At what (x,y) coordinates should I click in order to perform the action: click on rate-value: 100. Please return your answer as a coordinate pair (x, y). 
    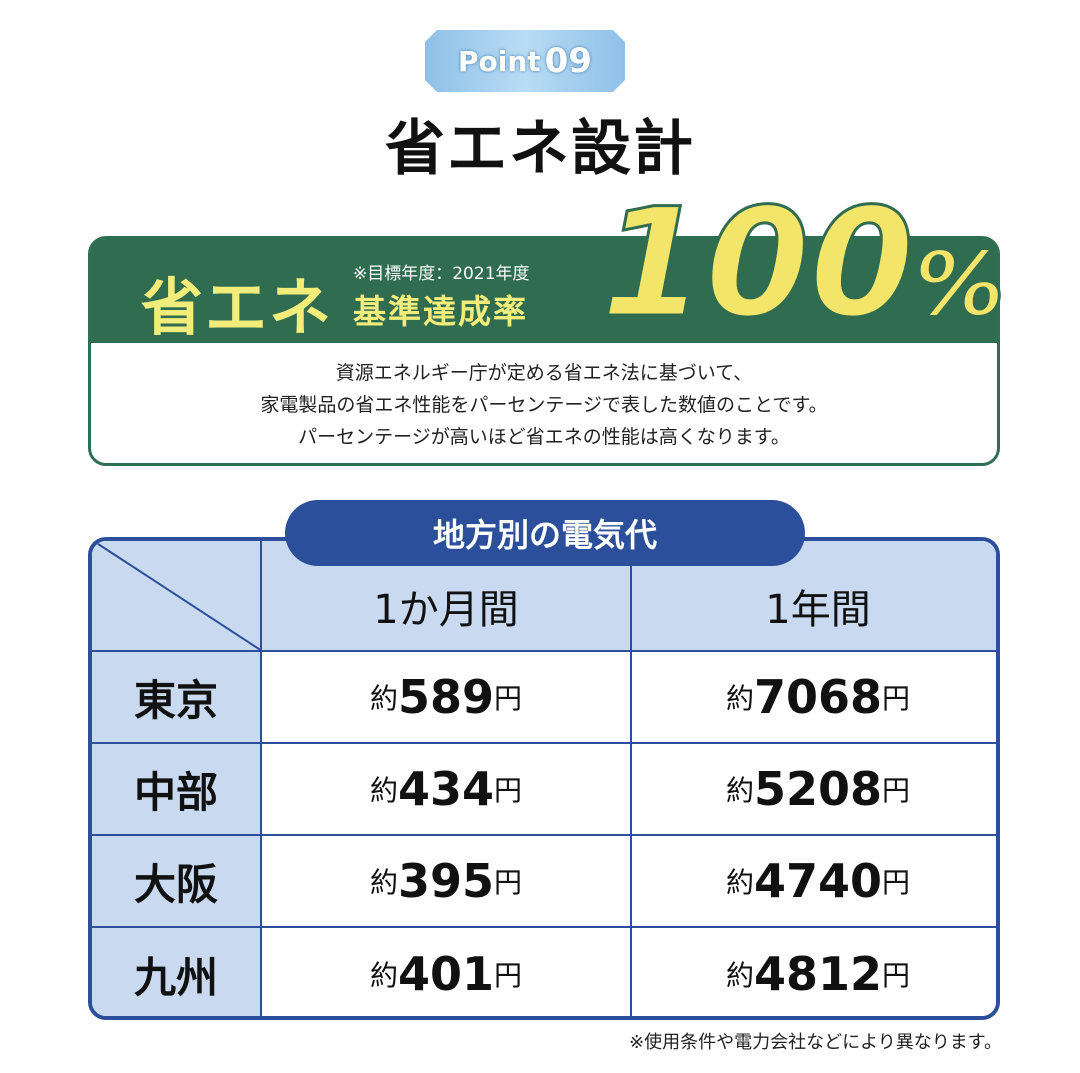
    Looking at the image, I should click on (757, 264).